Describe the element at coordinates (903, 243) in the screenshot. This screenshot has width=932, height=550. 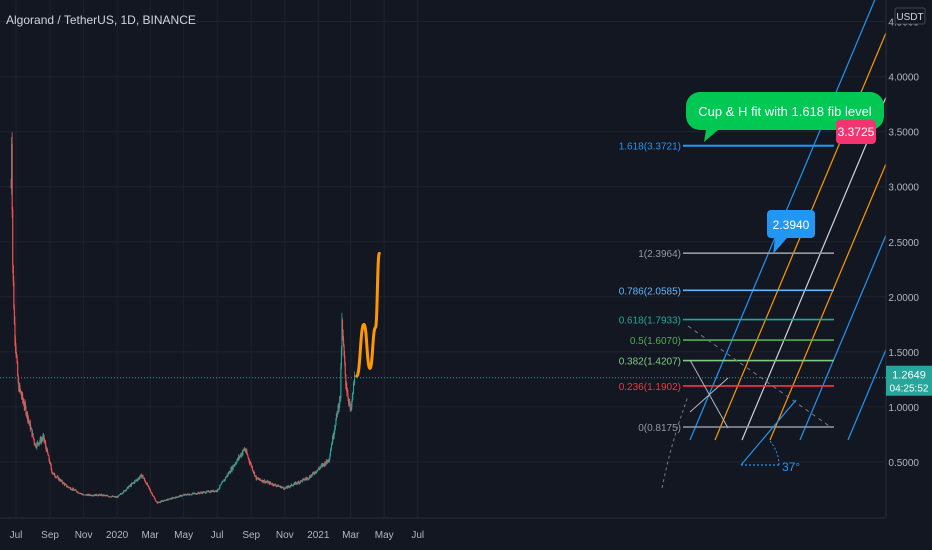
I see `y-tick-label: 2.5000` at that location.